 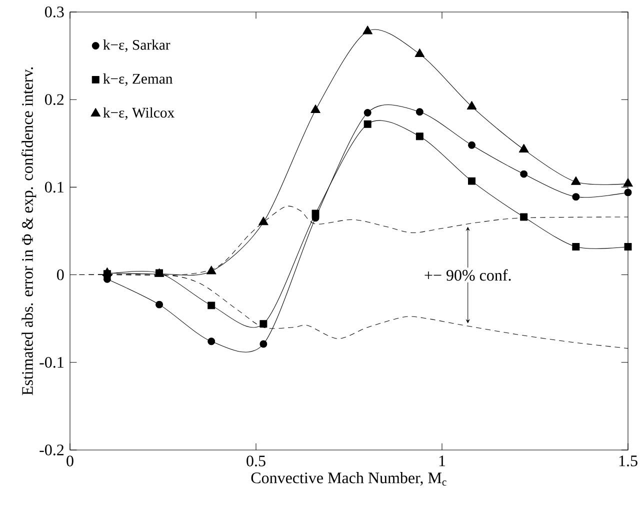 What do you see at coordinates (348, 479) in the screenshot?
I see `x-axis-title: Convective Mach Number, M$_{c}$` at bounding box center [348, 479].